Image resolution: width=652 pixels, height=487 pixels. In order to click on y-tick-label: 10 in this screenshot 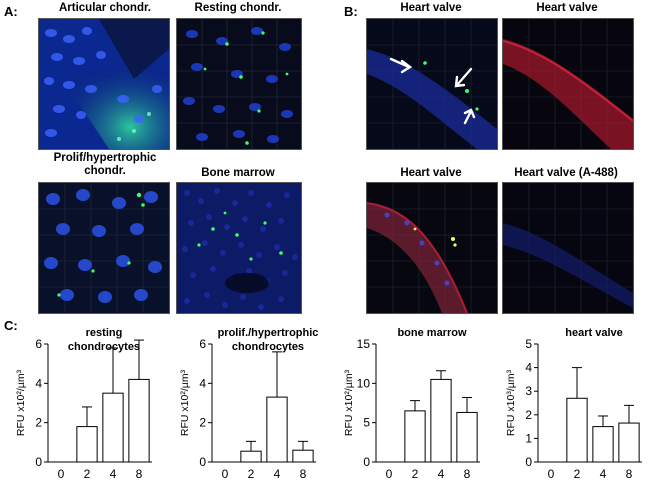, I will do `click(364, 383)`.